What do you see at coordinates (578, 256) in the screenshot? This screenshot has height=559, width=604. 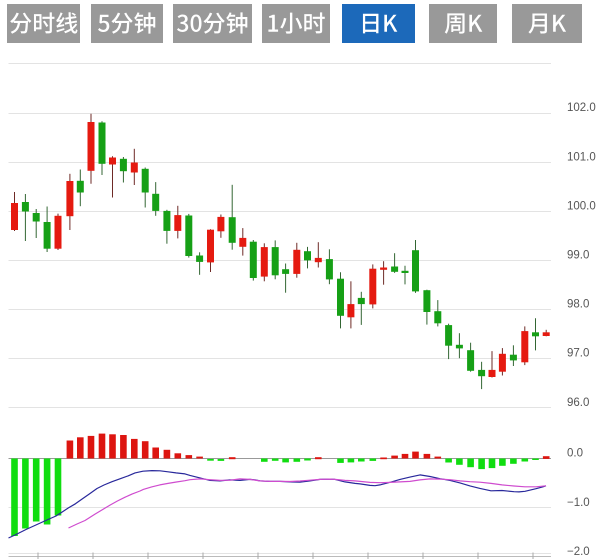 I see `svg-text: 99.0` at bounding box center [578, 256].